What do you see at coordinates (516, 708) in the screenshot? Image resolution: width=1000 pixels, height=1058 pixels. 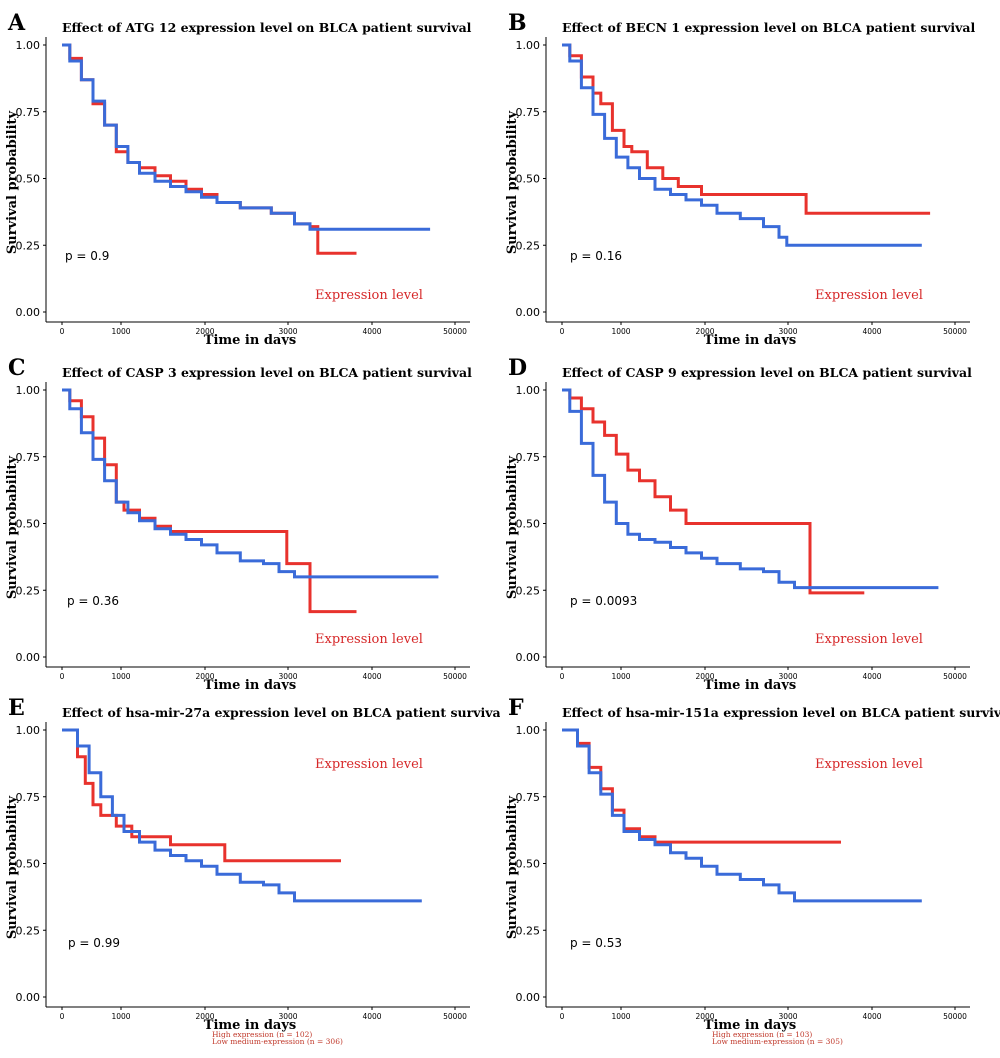 I see `panel-letter: F` at bounding box center [516, 708].